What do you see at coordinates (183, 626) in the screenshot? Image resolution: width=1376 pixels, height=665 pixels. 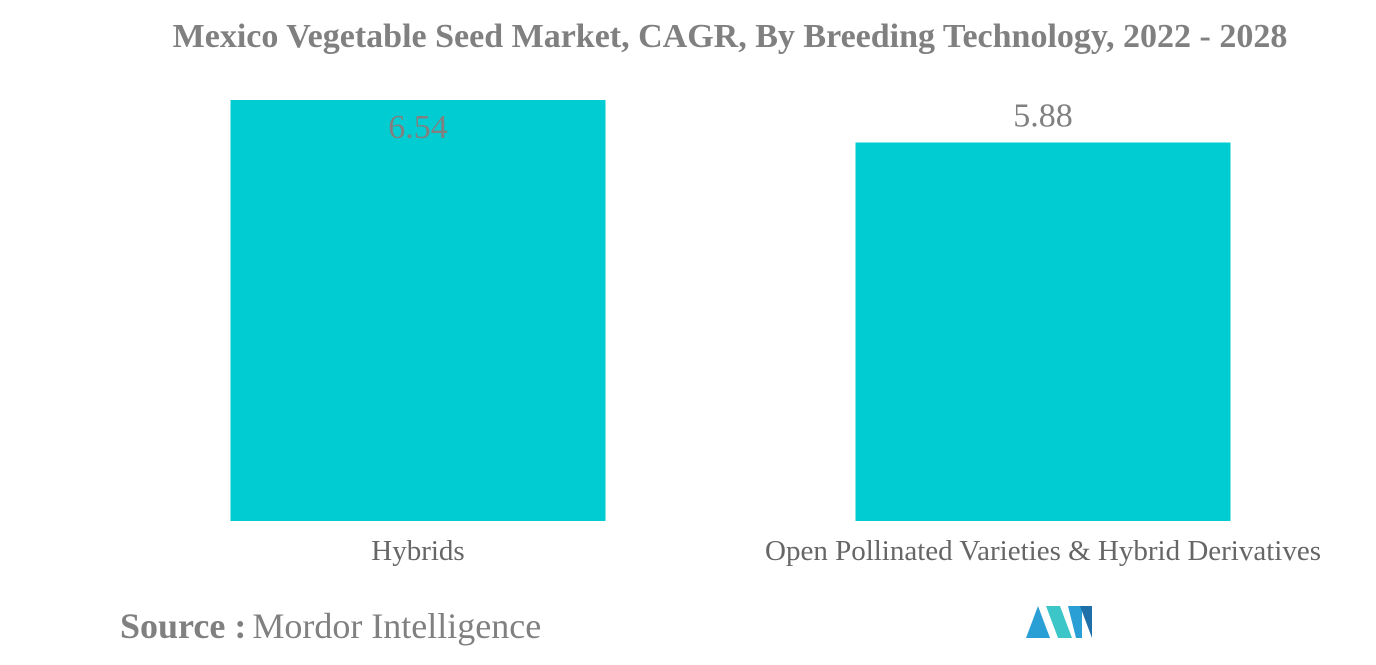 I see `source-label: Source :` at bounding box center [183, 626].